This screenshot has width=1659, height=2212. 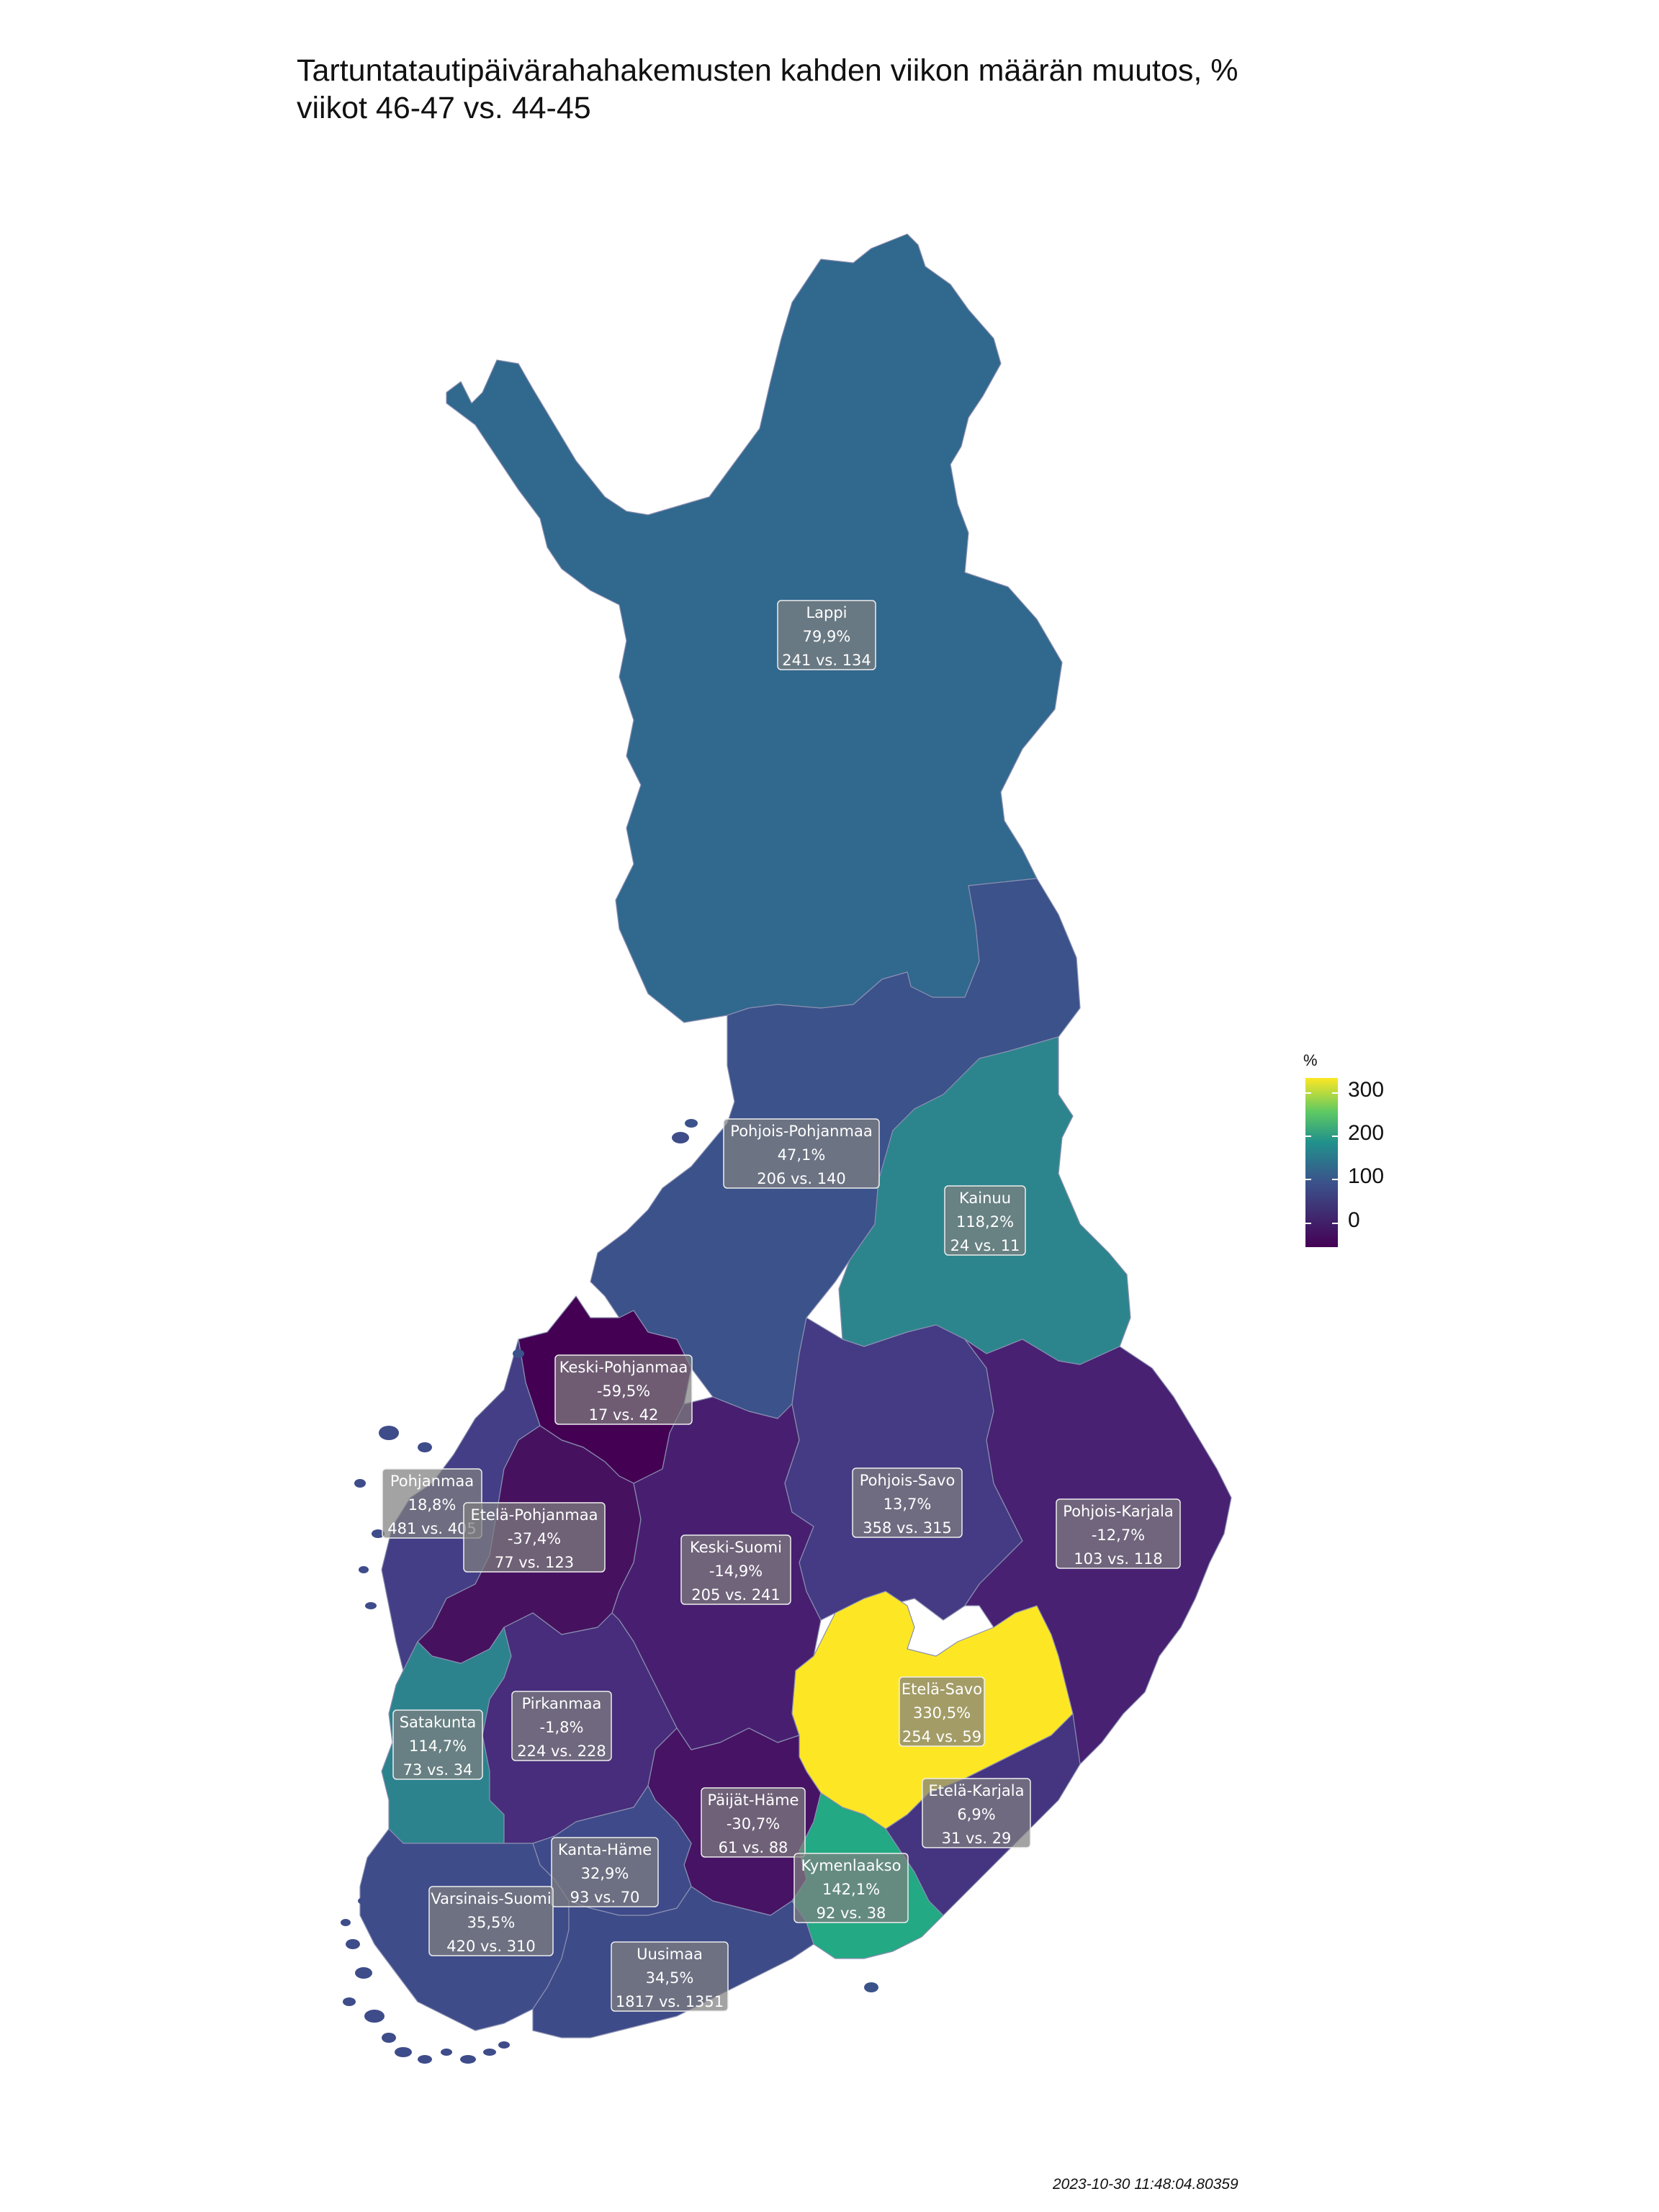 I want to click on region-label-counts: 254 vs. 59, so click(x=941, y=1737).